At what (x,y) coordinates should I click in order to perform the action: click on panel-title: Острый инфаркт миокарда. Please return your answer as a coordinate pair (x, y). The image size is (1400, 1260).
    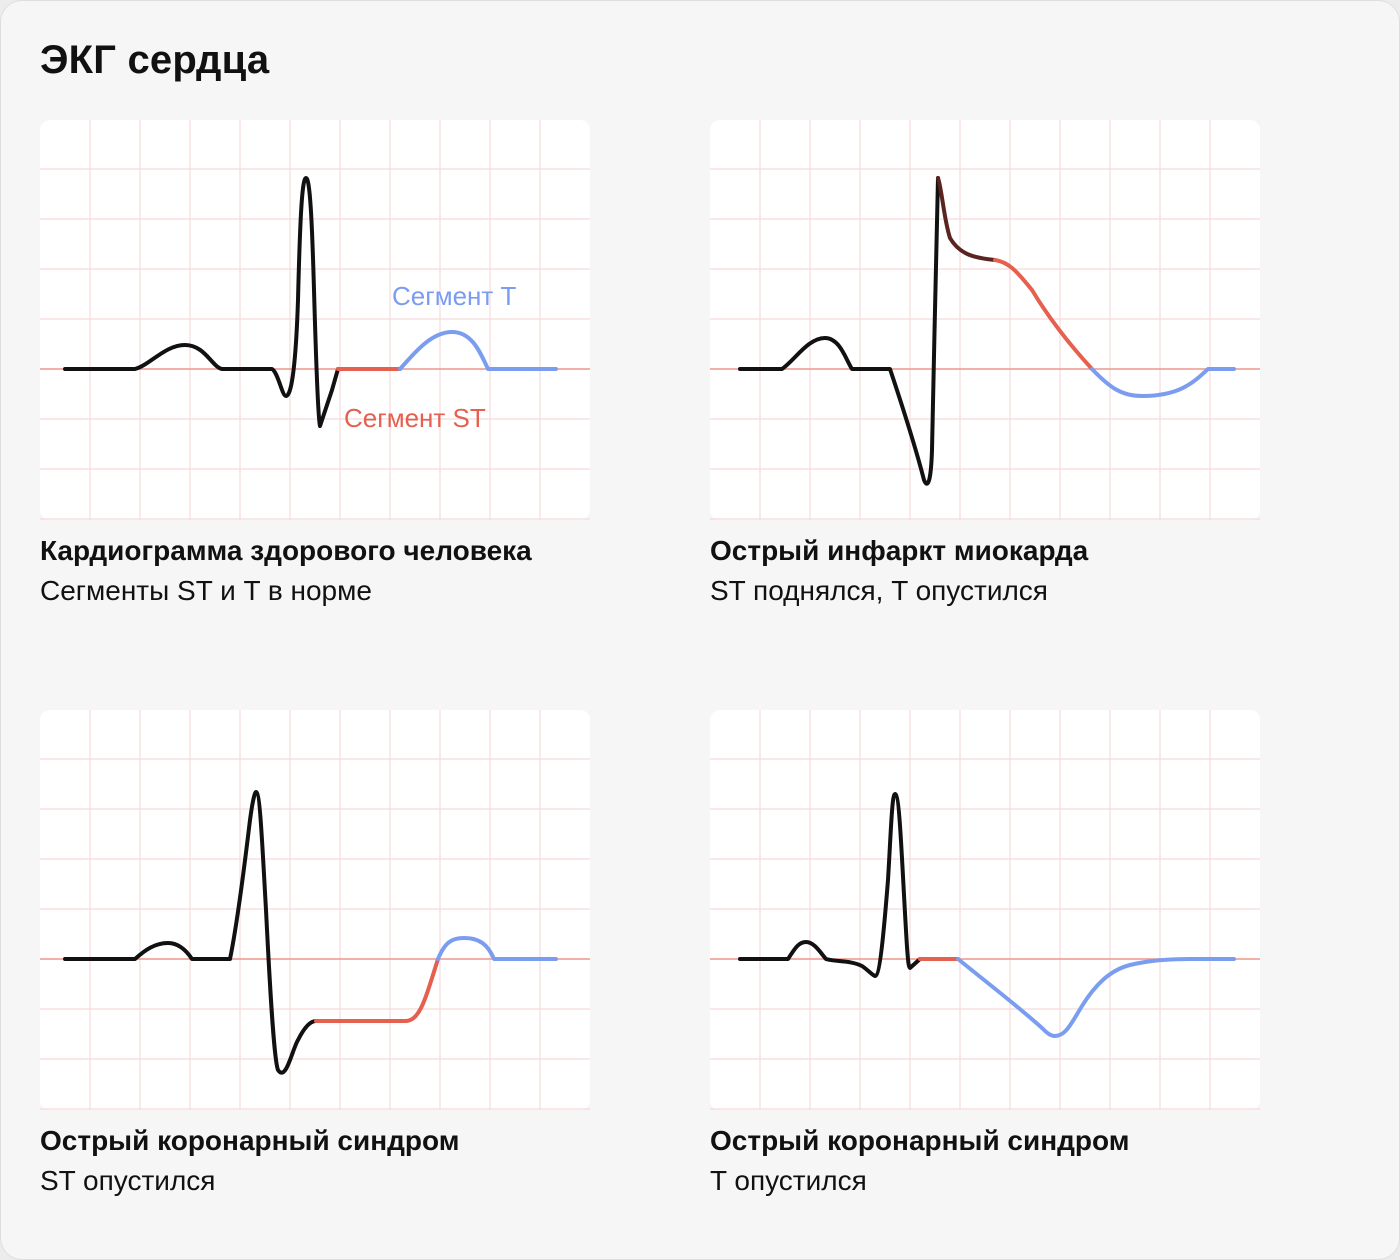
    Looking at the image, I should click on (899, 550).